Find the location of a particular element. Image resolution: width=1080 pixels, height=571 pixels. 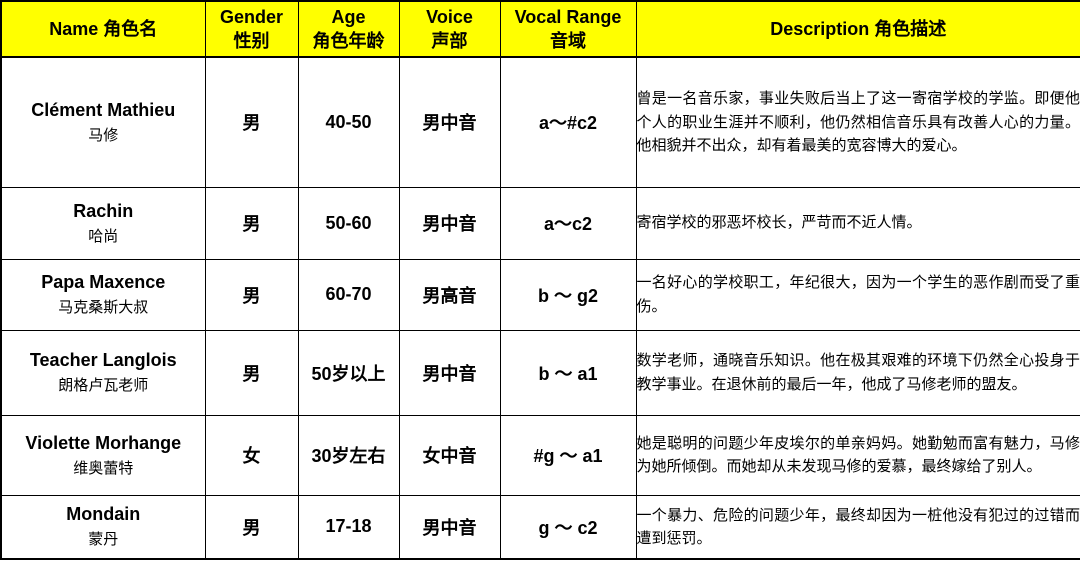

character-name-en: Clément Mathieu is located at coordinates (103, 109).